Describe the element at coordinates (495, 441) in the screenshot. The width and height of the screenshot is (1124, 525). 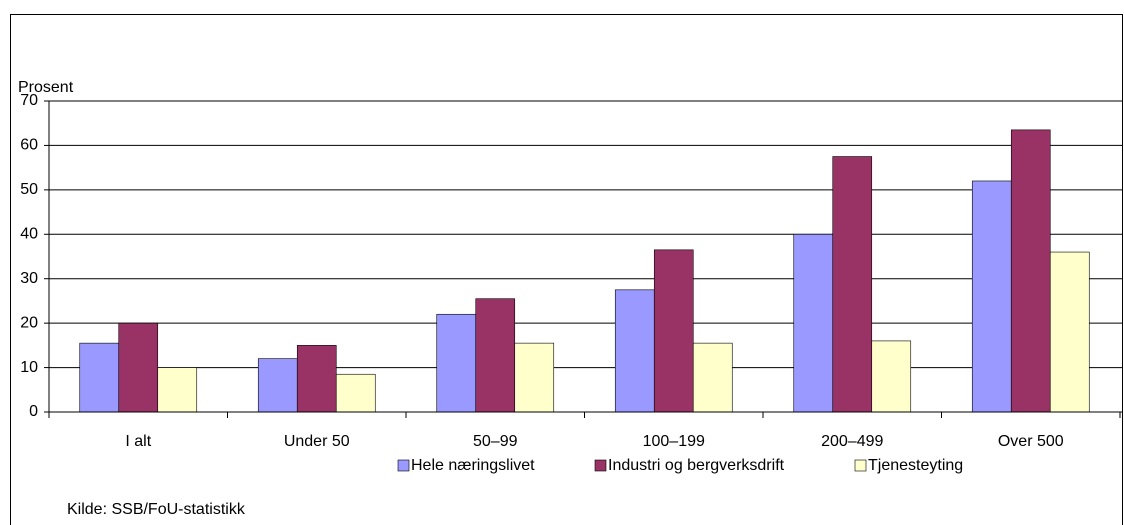
I see `x-tick-label: 50–99` at that location.